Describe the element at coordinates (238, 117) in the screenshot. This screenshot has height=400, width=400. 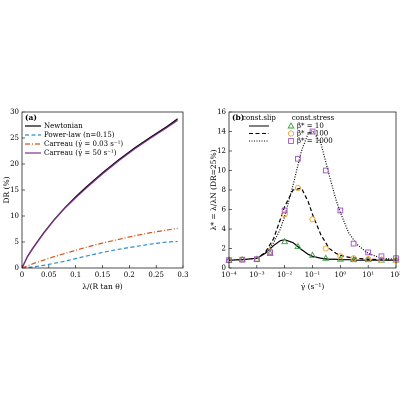
I see `panel-label: (b)` at that location.